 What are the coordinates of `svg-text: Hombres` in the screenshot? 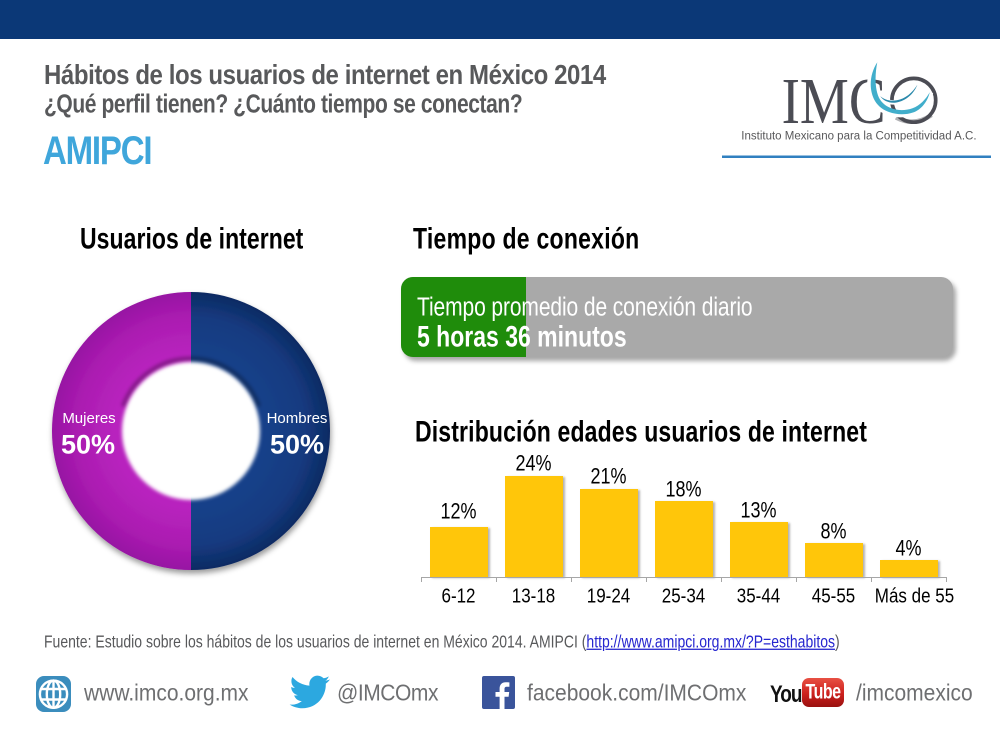 It's located at (297, 418).